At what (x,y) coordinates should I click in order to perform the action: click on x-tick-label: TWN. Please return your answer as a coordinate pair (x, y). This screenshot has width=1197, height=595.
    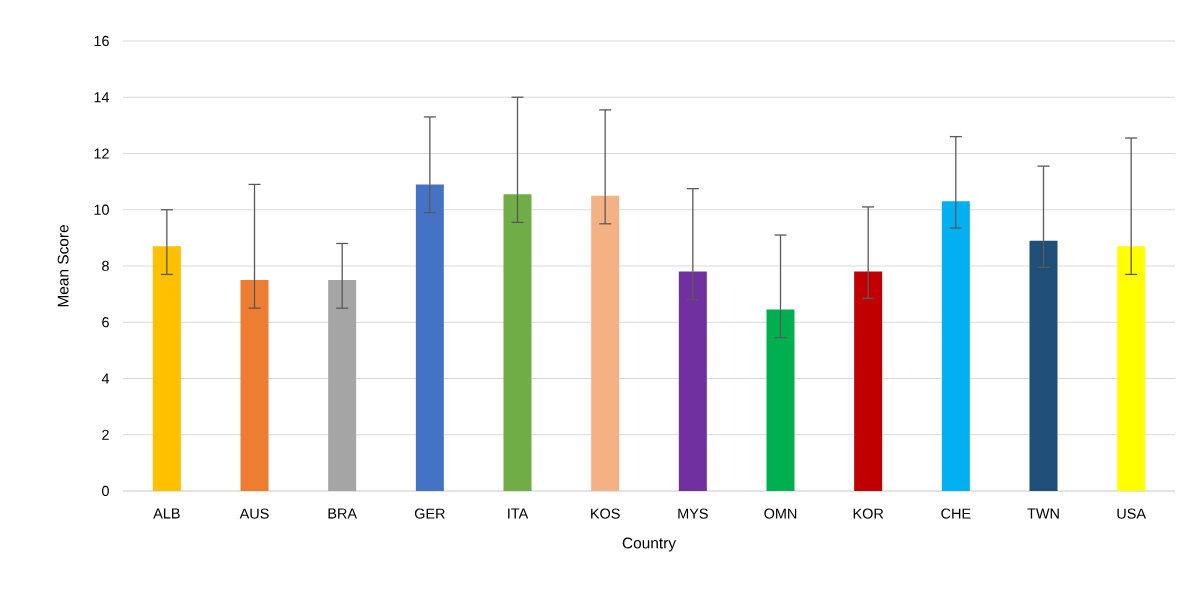
    Looking at the image, I should click on (1043, 513).